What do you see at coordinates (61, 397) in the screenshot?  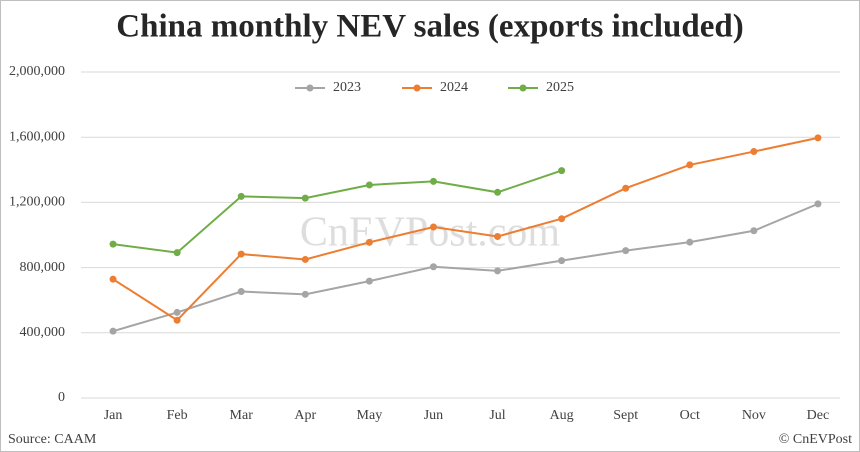 I see `y-tick-label: 0` at bounding box center [61, 397].